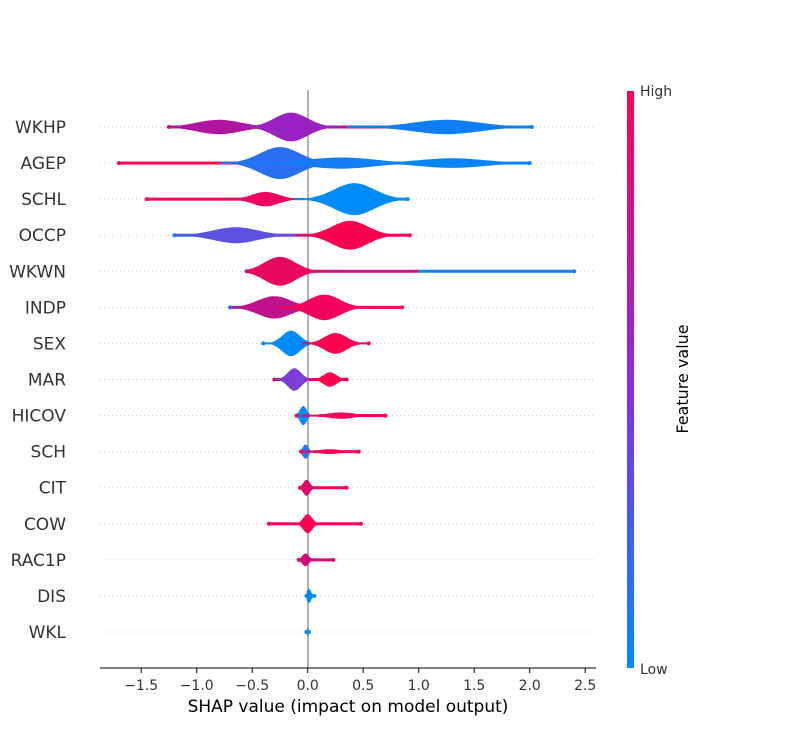  I want to click on violin-occp, so click(292, 235).